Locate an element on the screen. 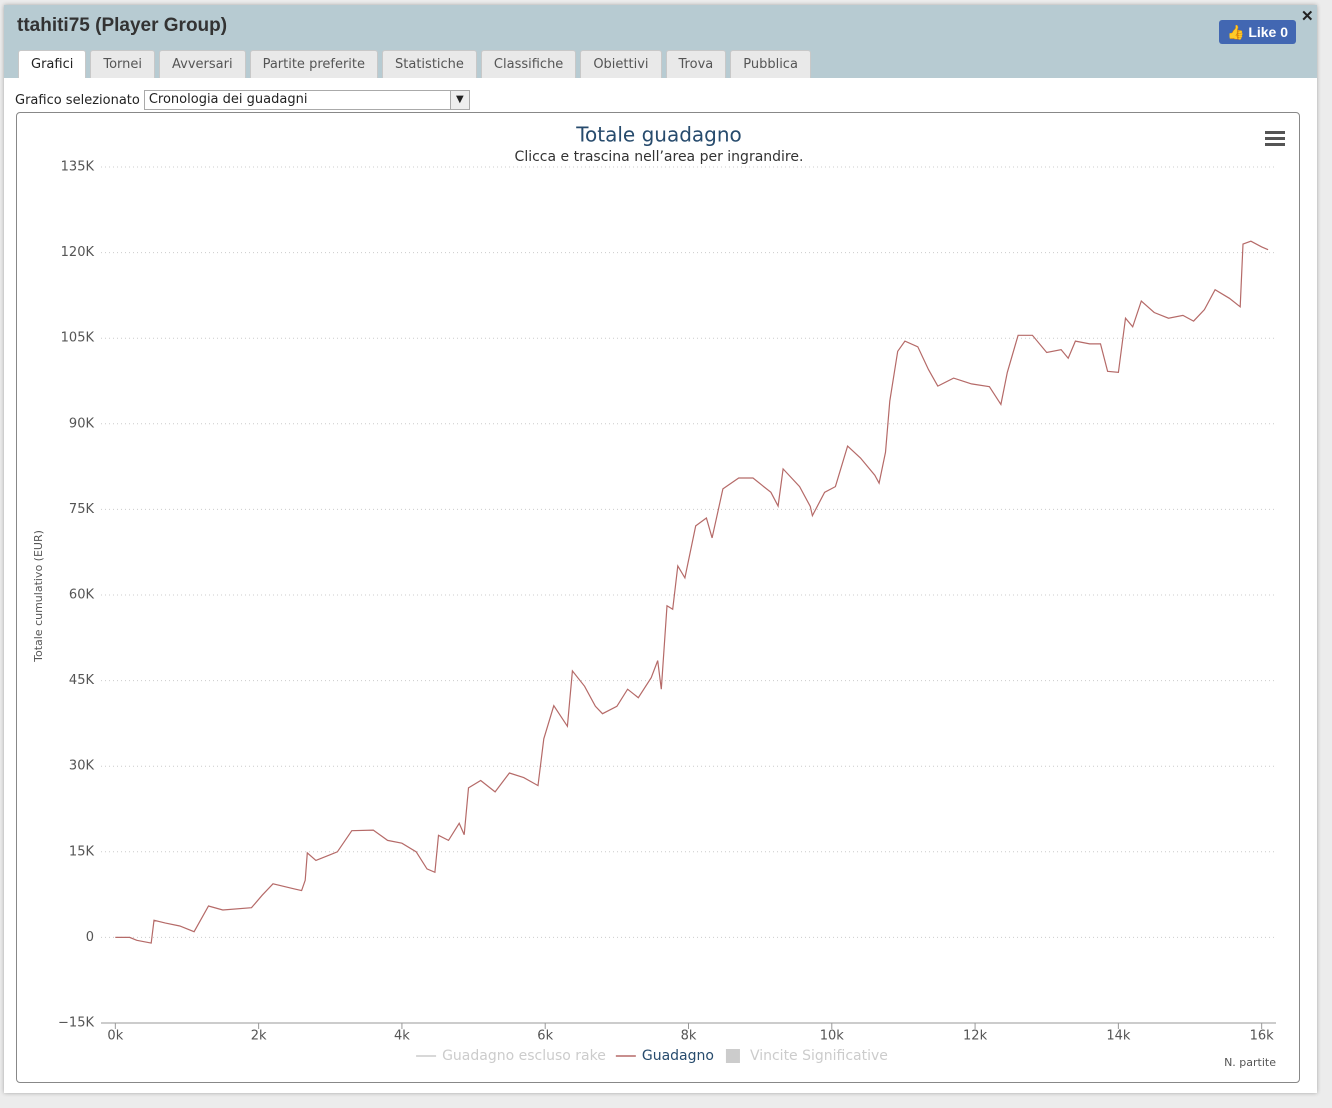  close-button: ✕ is located at coordinates (1307, 16).